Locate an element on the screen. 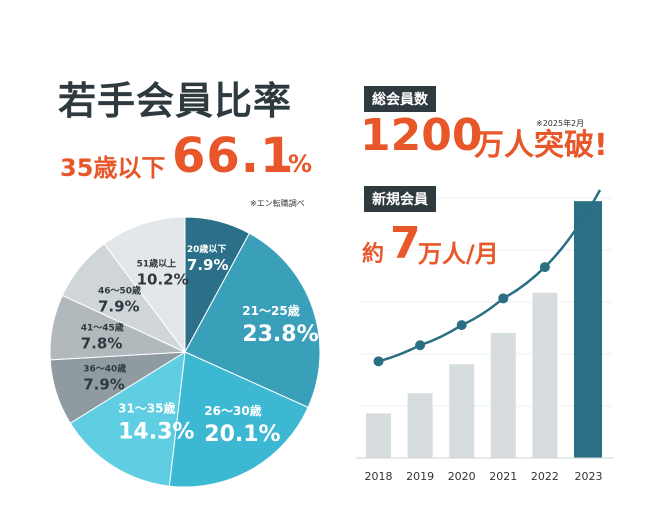  pie-slice-label: 36～40歳 is located at coordinates (104, 368).